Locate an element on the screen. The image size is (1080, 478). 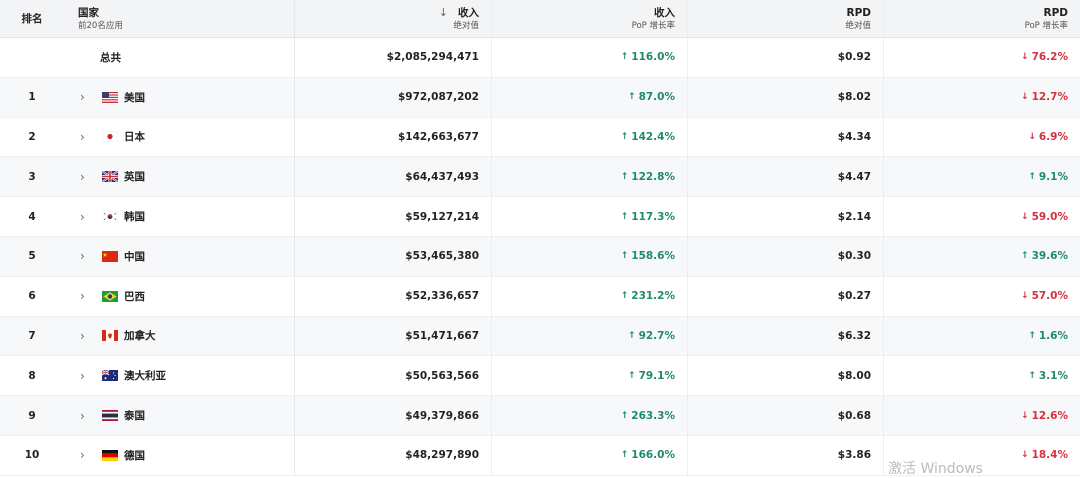
au-flag-icon is located at coordinates (109, 375).